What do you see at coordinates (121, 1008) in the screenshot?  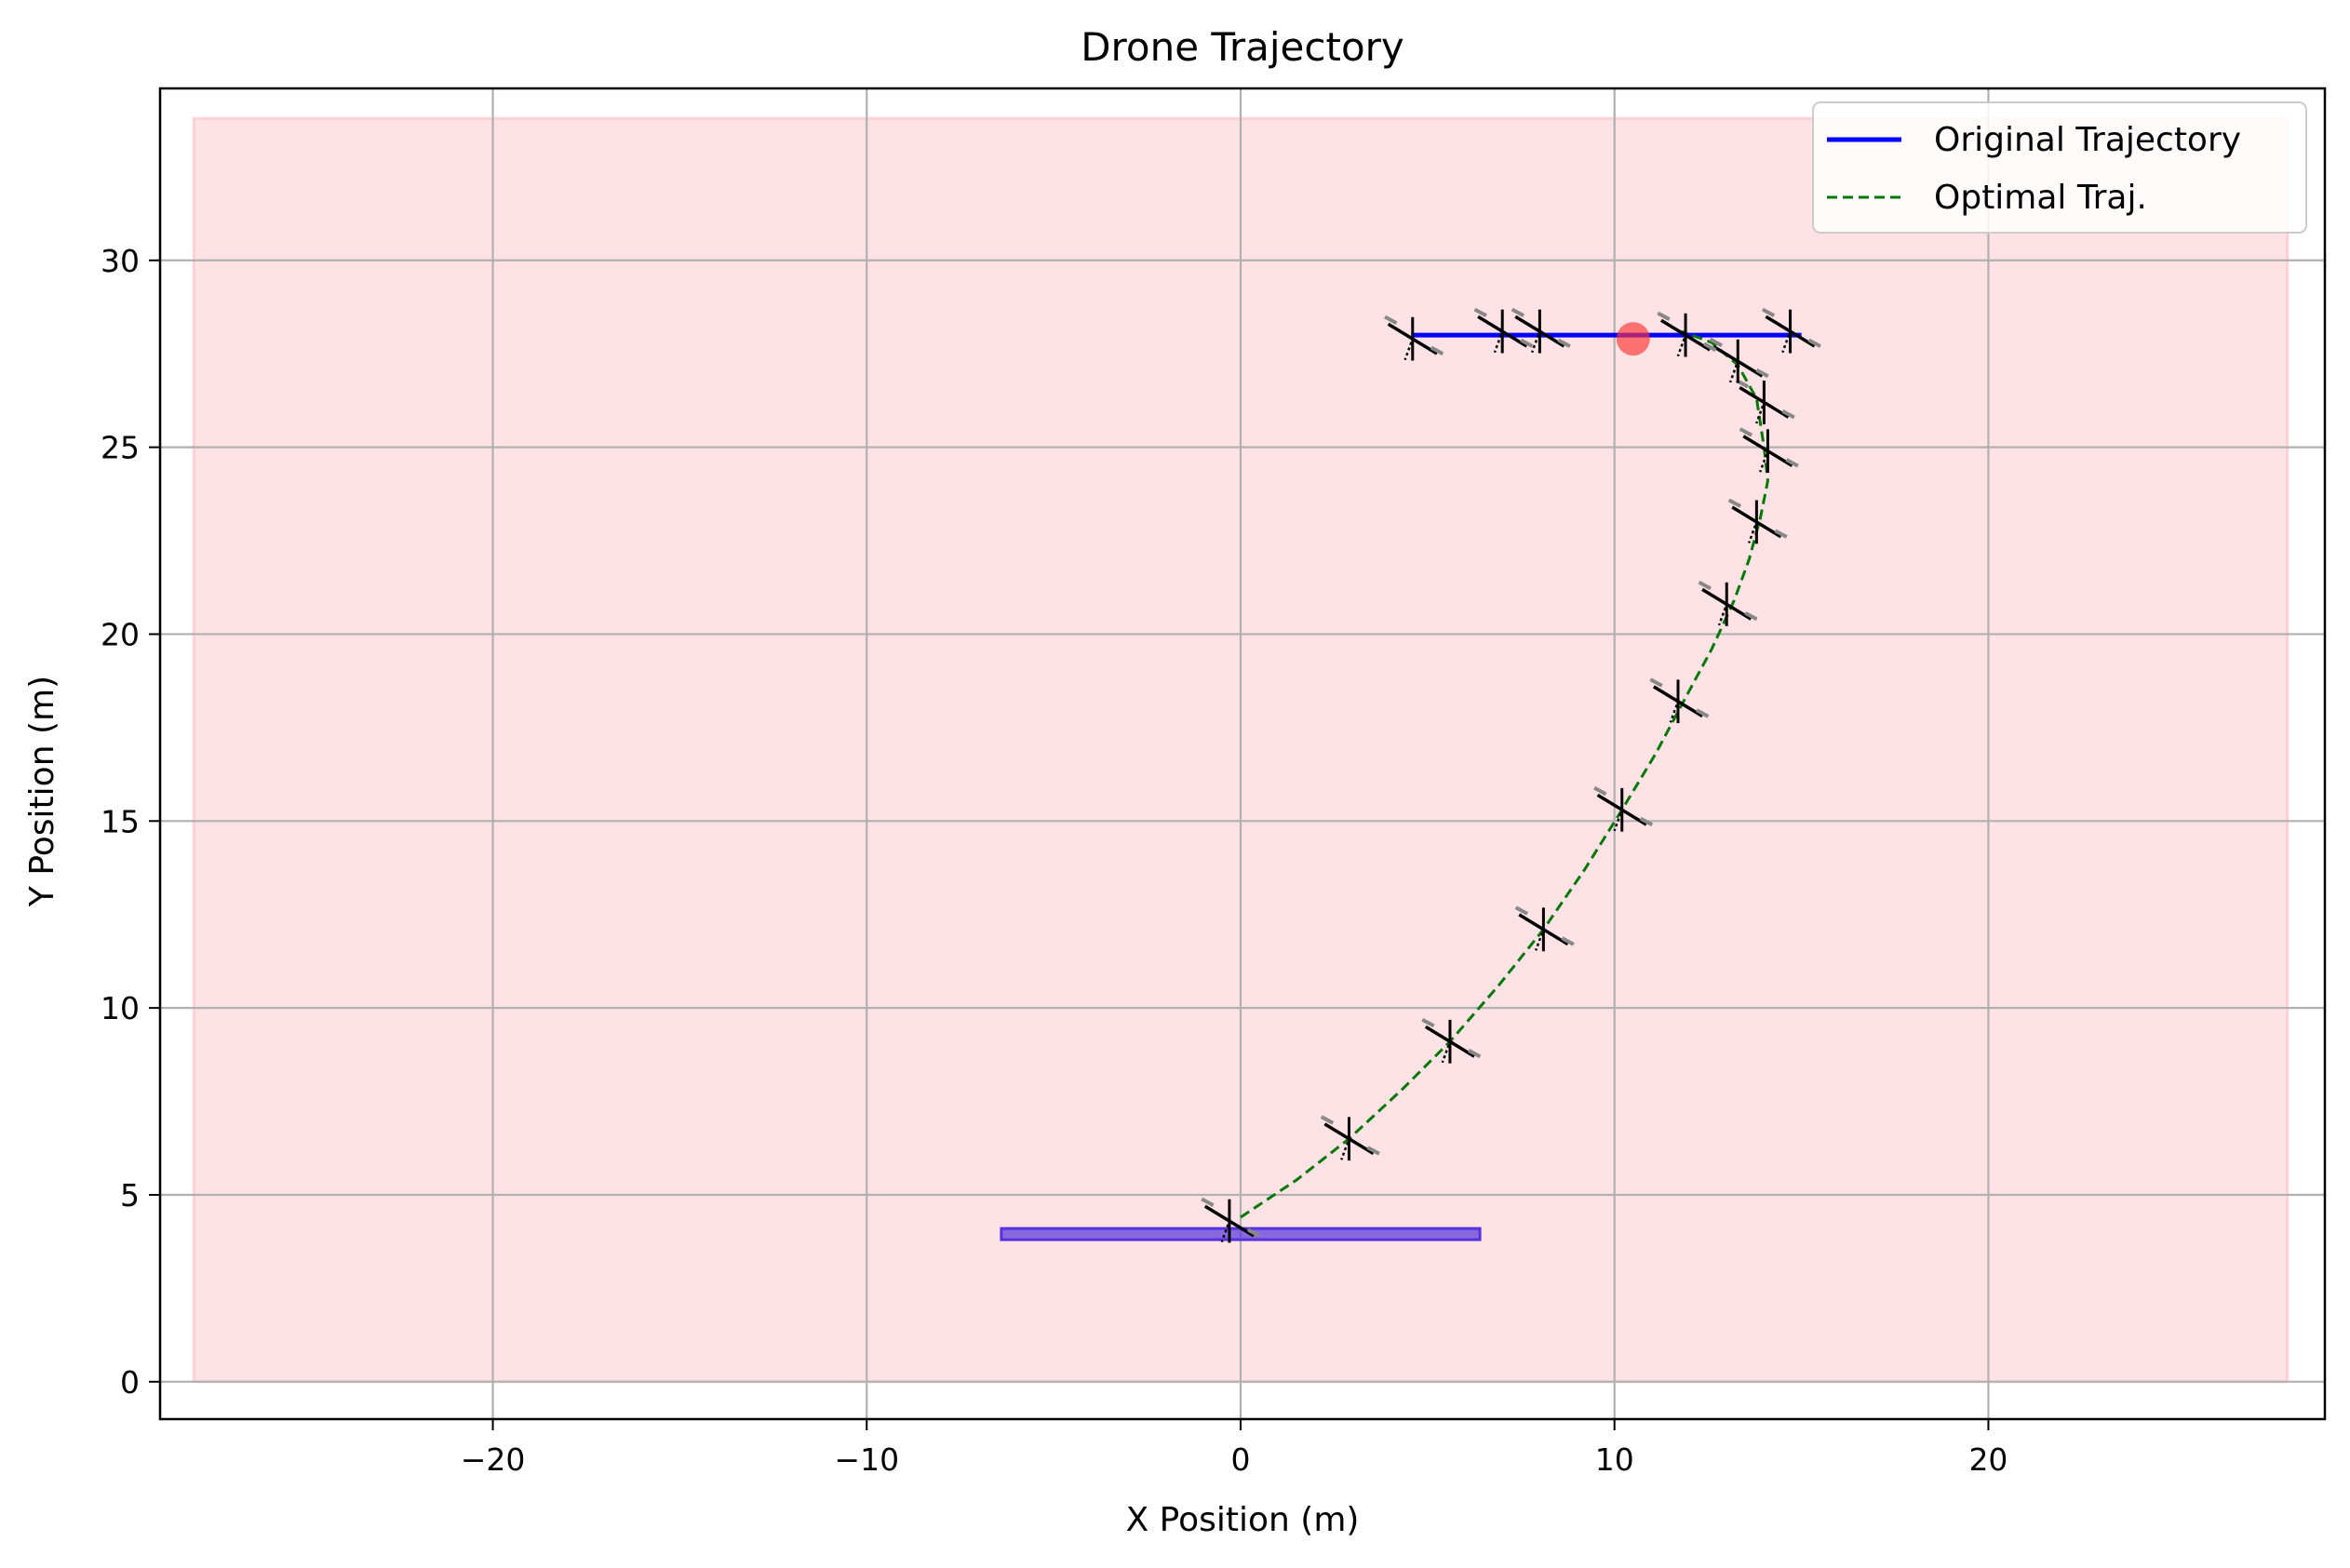 I see `y-tick-label: 10` at bounding box center [121, 1008].